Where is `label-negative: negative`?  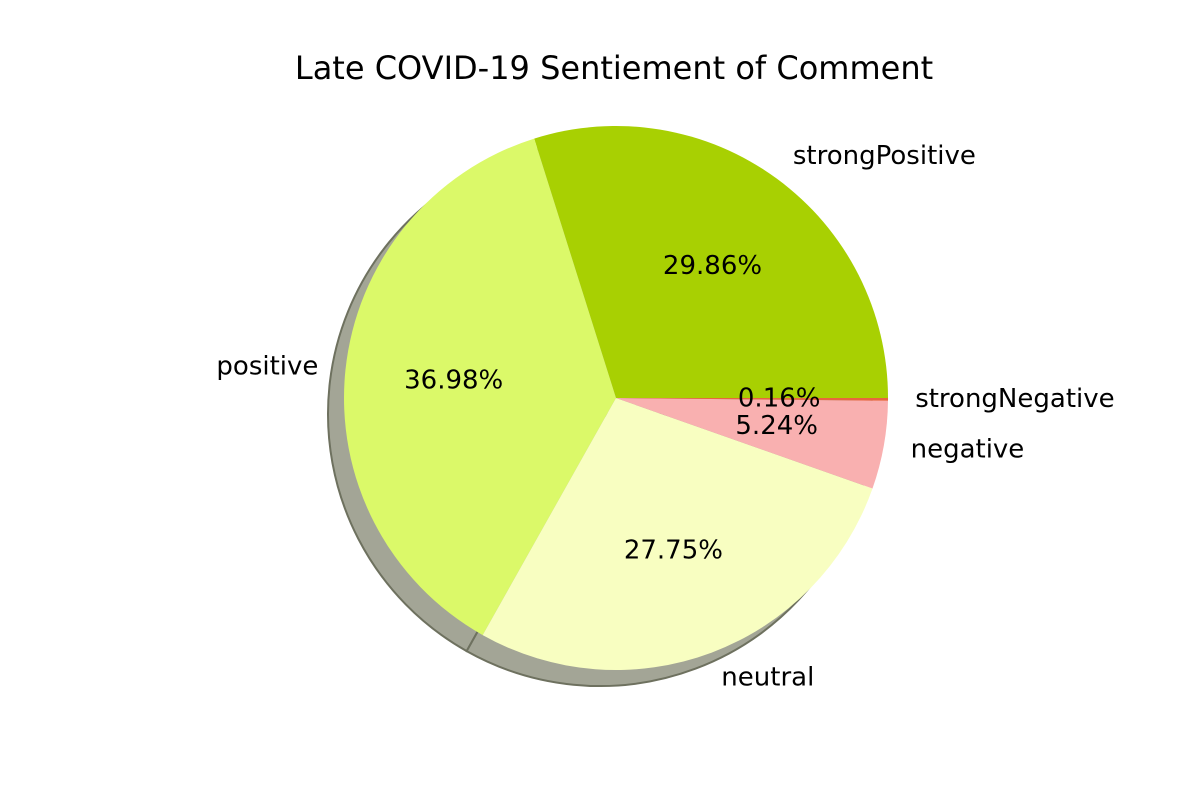
label-negative: negative is located at coordinates (968, 450).